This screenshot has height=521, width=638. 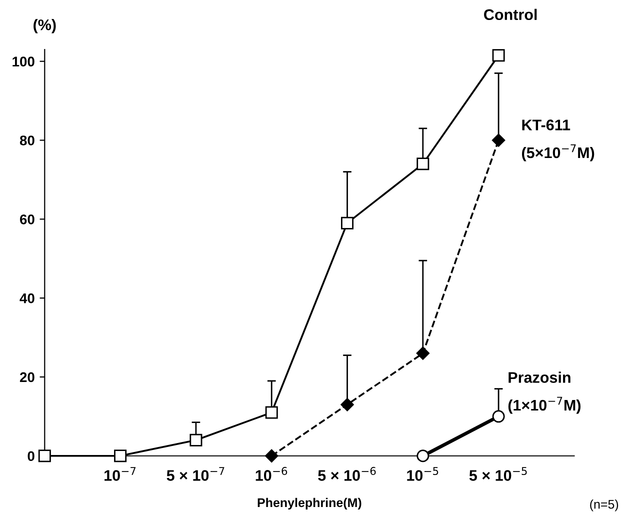 What do you see at coordinates (510, 14) in the screenshot?
I see `text: Control` at bounding box center [510, 14].